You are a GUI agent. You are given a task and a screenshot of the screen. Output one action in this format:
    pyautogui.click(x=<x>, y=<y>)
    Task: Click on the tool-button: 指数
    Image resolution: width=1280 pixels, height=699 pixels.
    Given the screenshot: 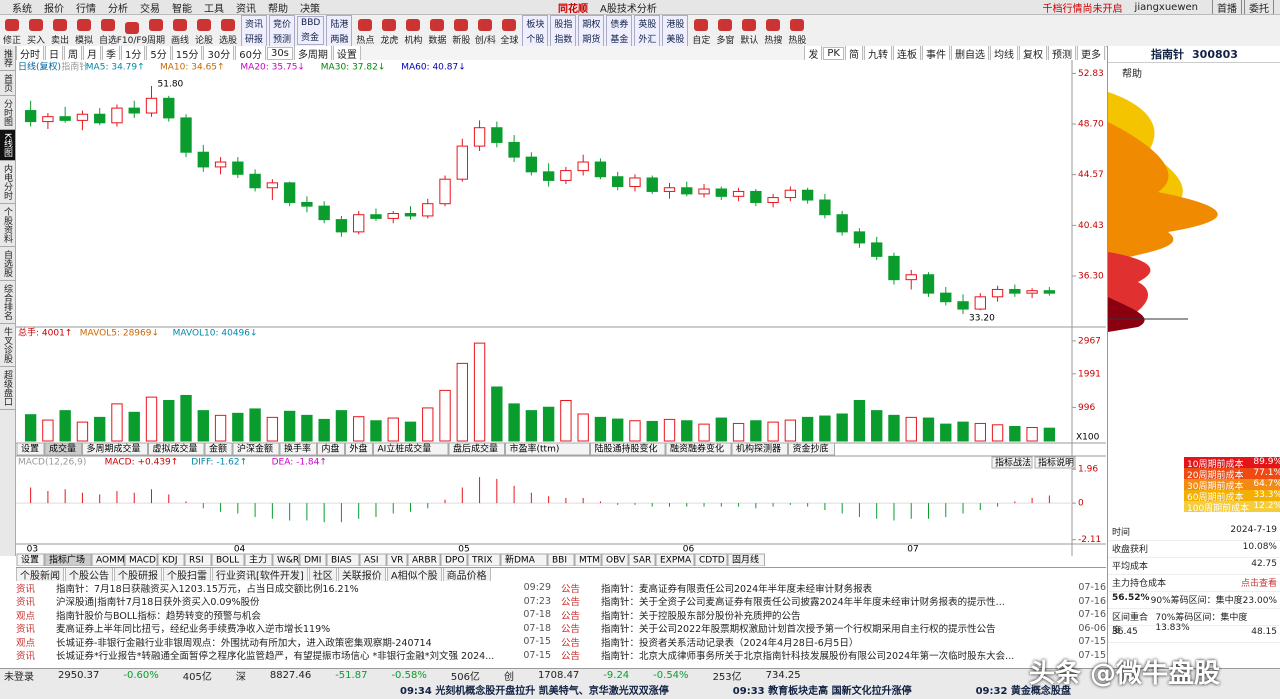 What is the action you would take?
    pyautogui.click(x=563, y=38)
    